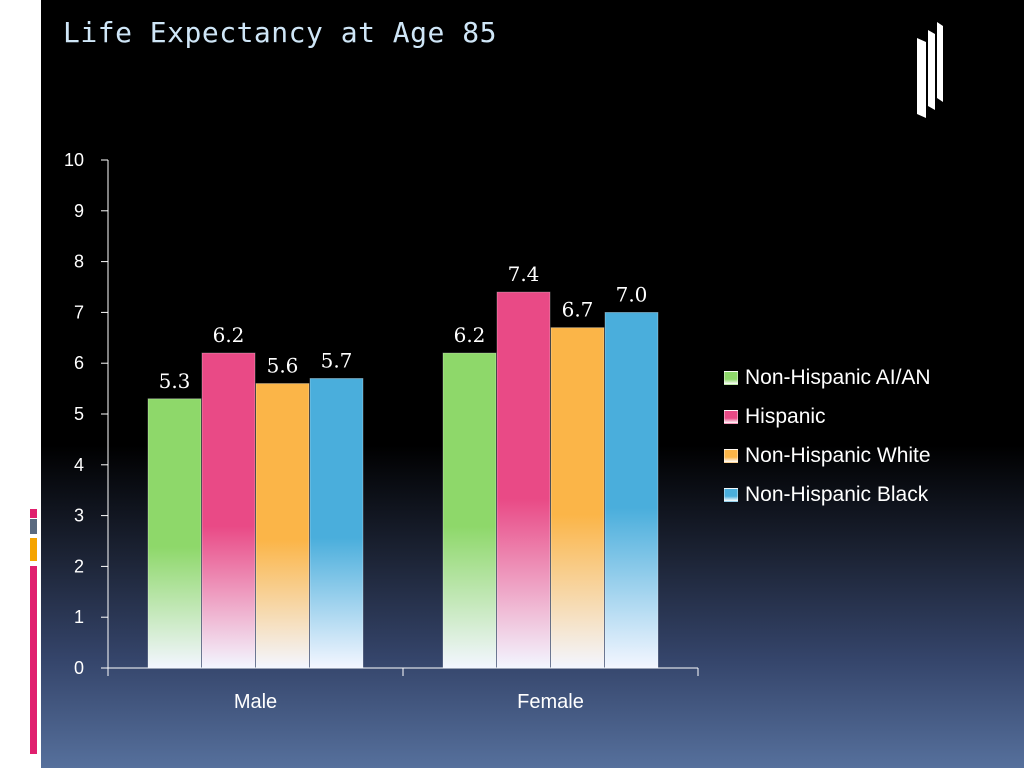 The image size is (1024, 768). I want to click on accent-bar-gray, so click(33, 526).